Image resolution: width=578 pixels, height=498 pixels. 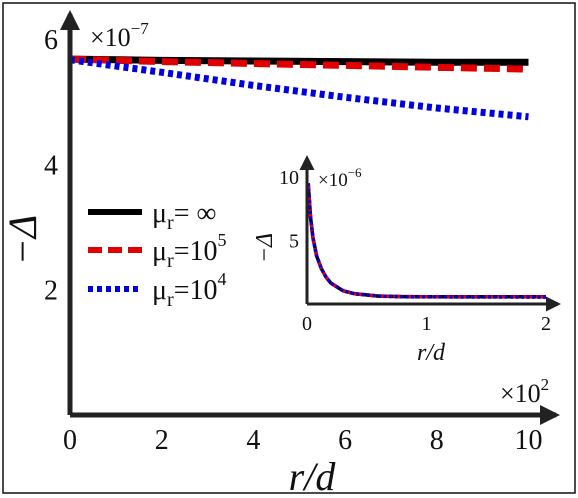 I want to click on legend: μr= ∞ μr=105 μr=104, so click(x=157, y=254).